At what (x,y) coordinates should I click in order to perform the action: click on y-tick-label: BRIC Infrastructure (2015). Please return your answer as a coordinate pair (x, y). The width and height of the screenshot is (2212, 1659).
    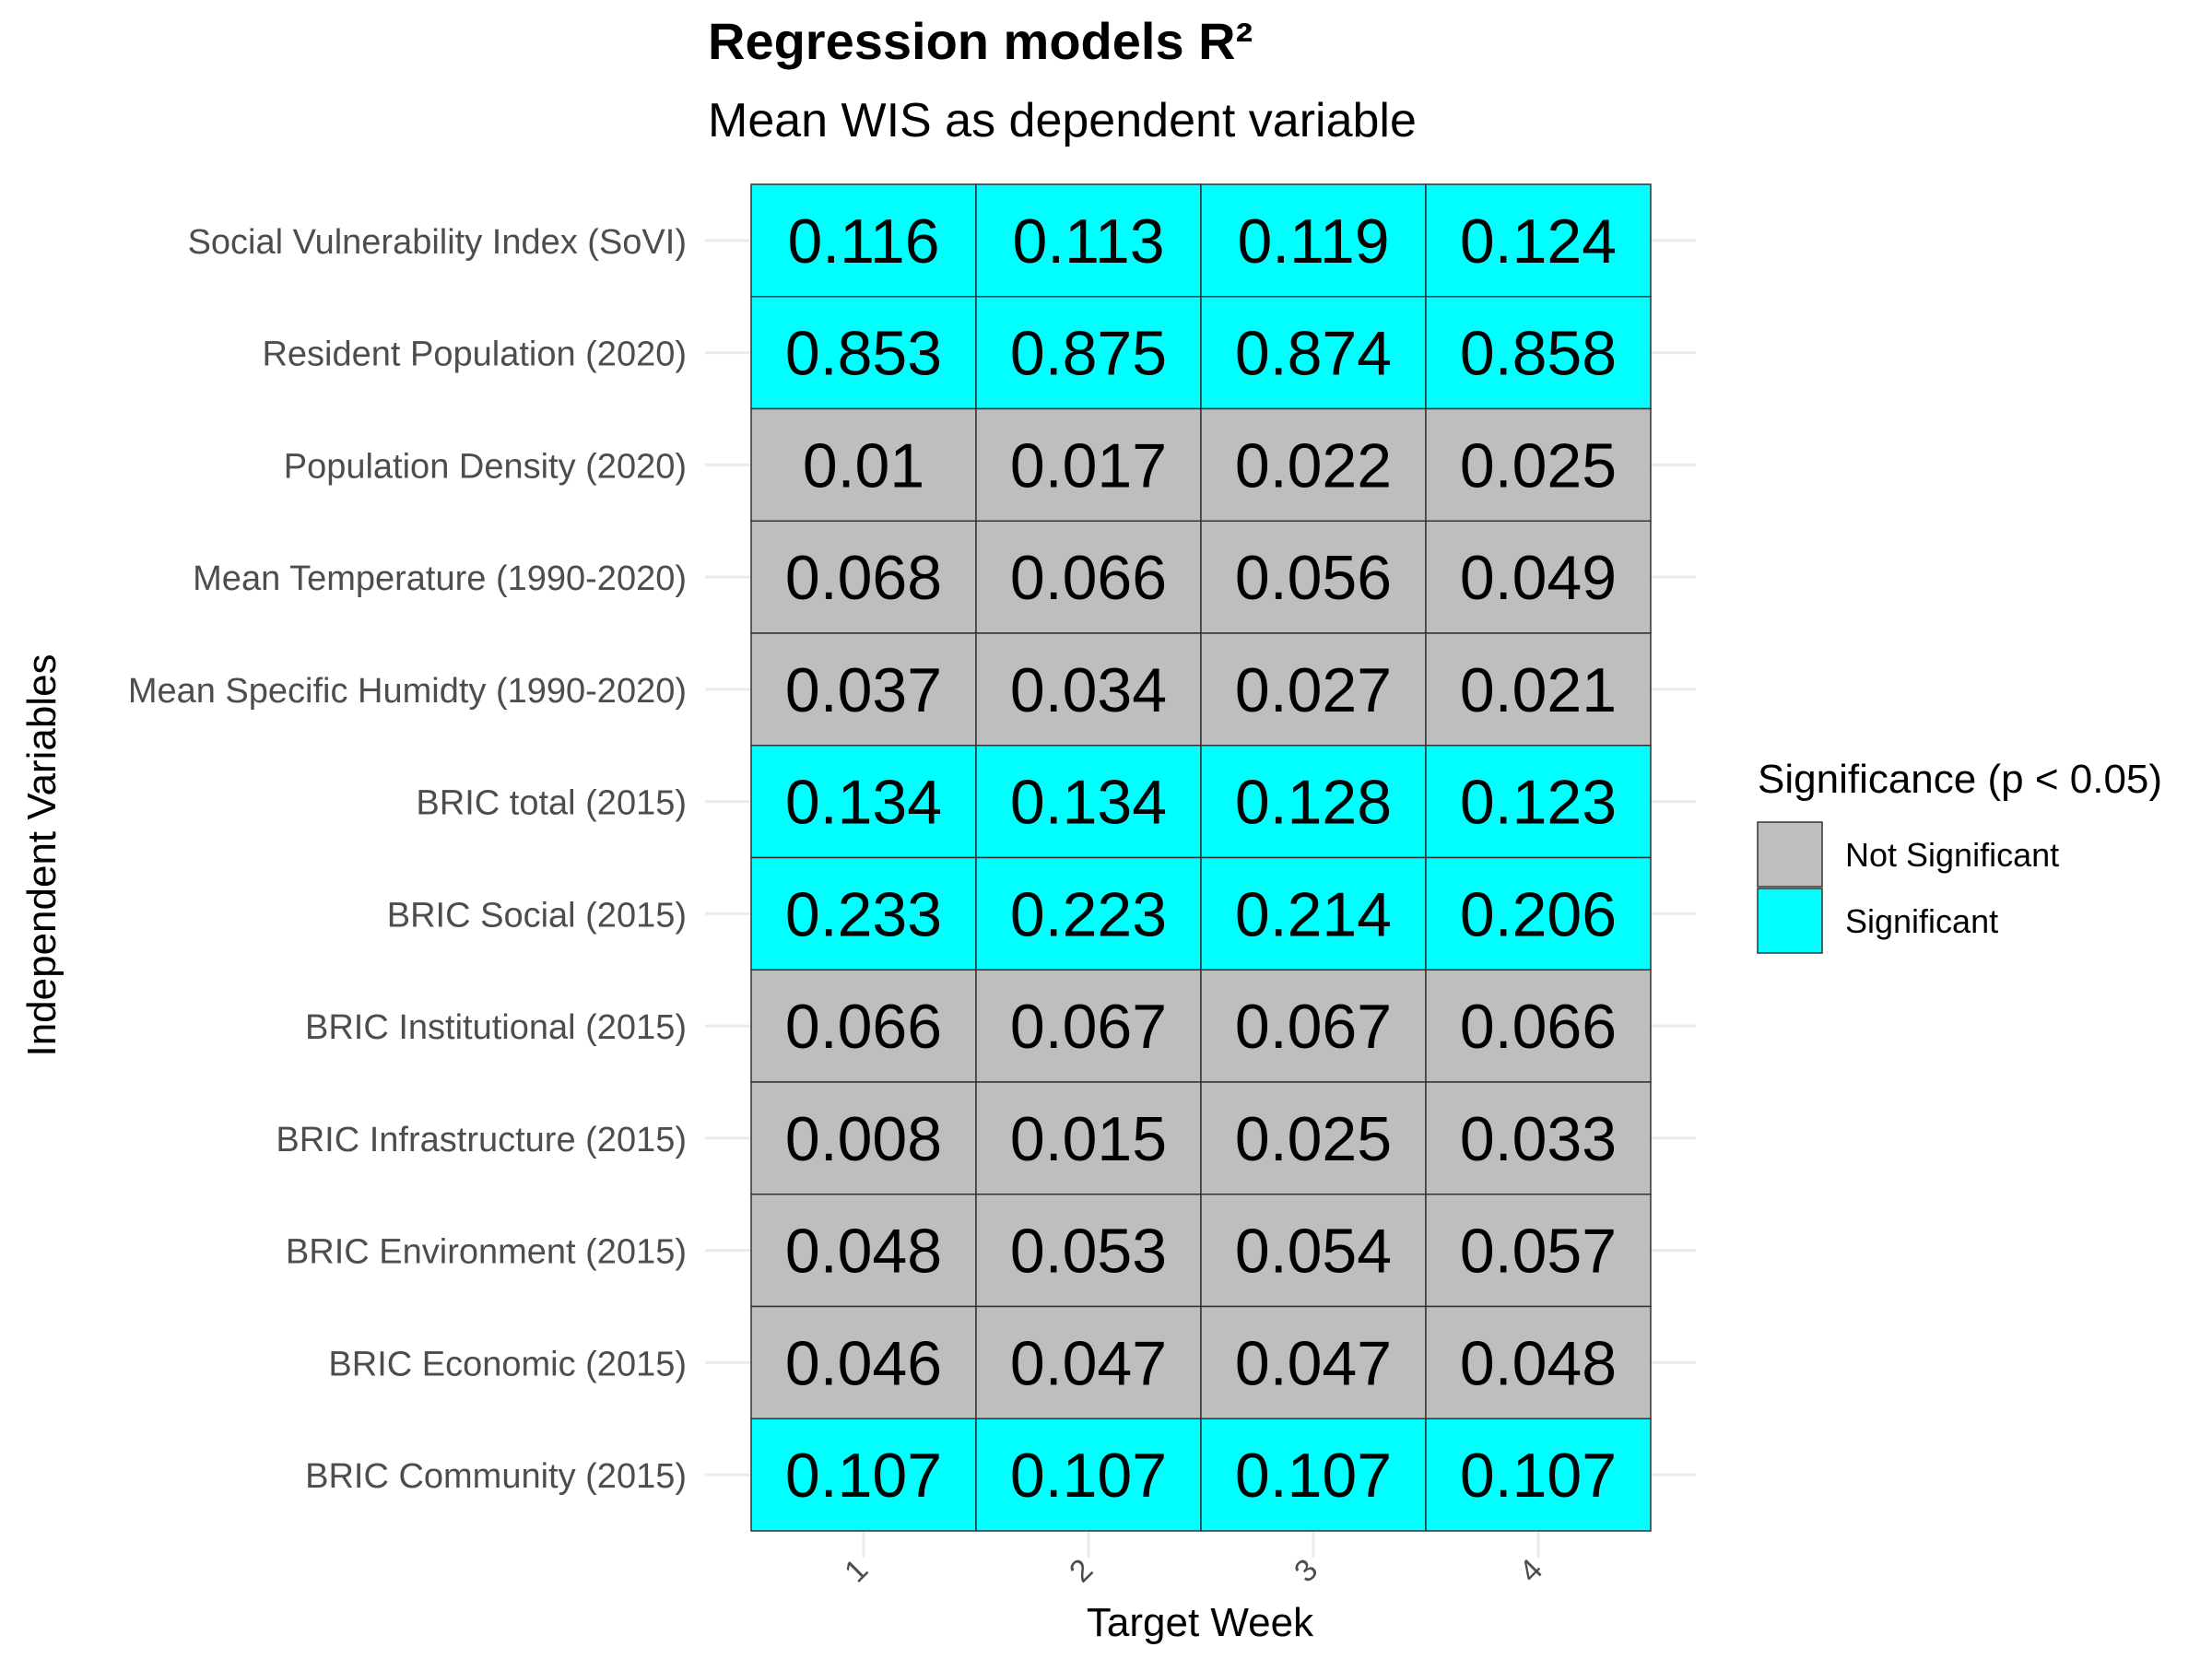
    Looking at the image, I should click on (481, 1140).